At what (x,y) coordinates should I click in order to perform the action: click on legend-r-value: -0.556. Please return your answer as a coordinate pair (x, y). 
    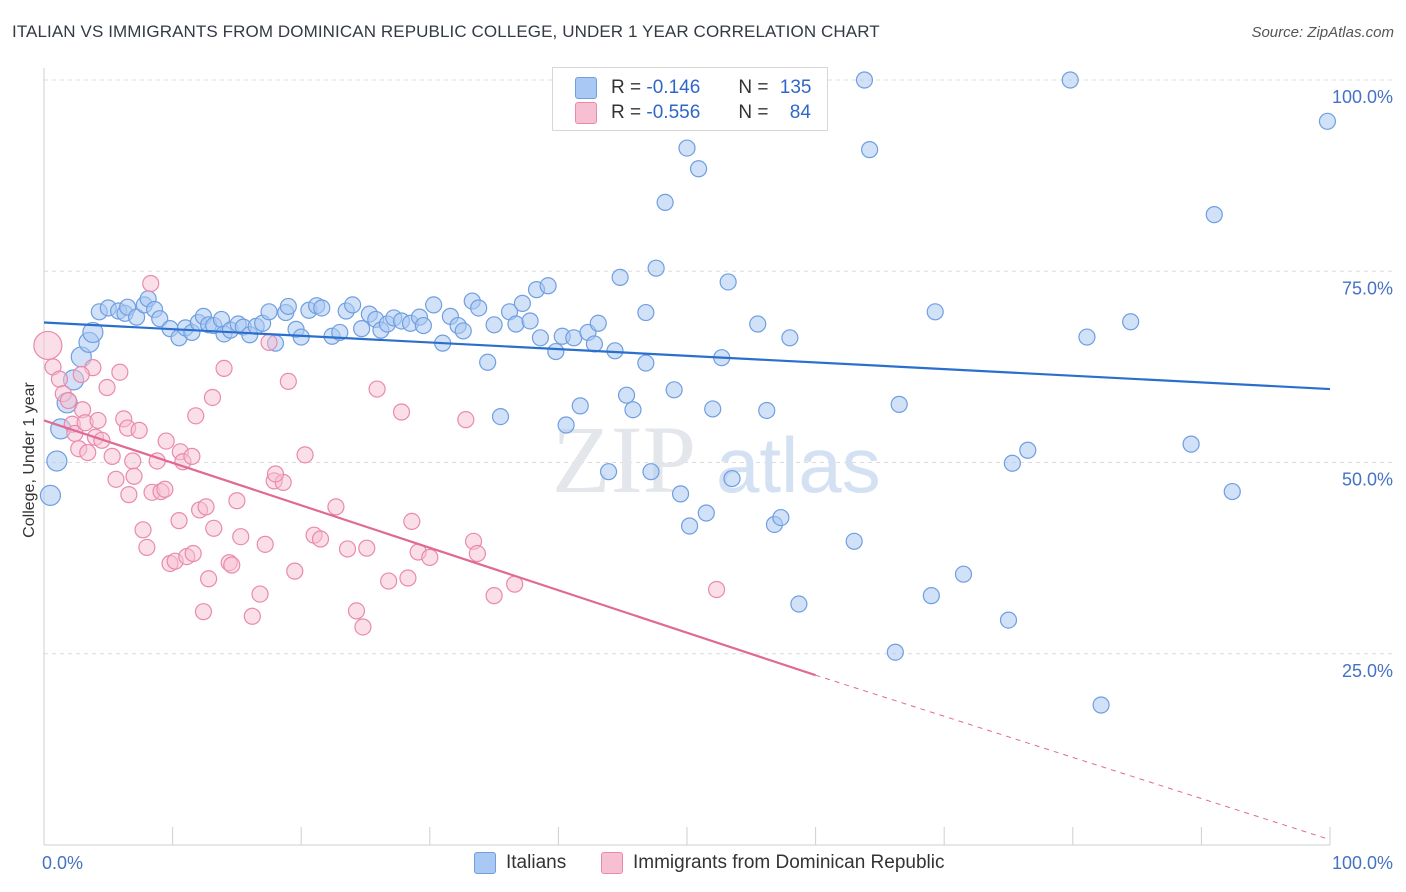
    Looking at the image, I should click on (673, 112).